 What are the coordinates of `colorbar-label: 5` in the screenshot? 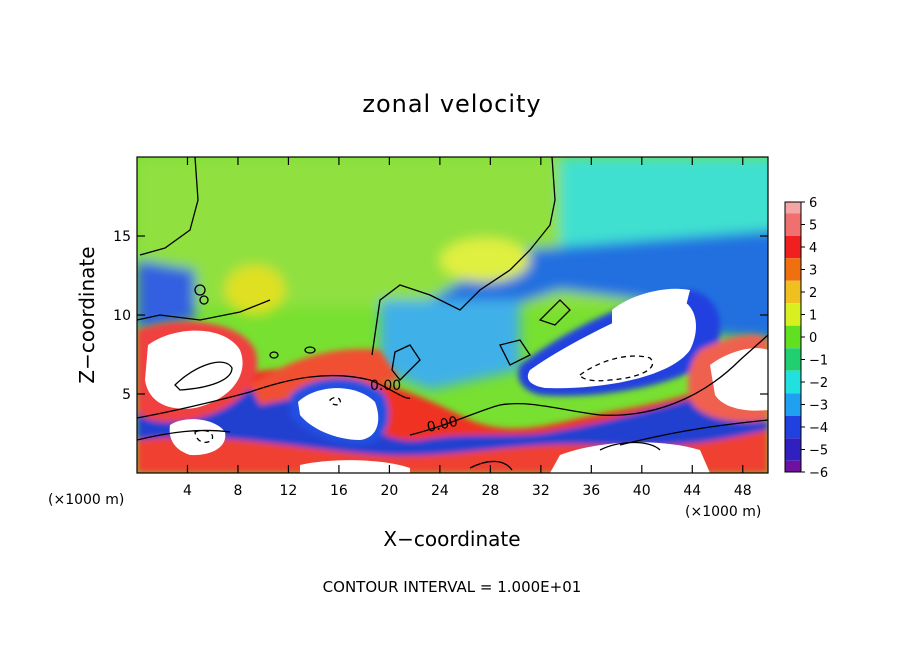 It's located at (813, 226).